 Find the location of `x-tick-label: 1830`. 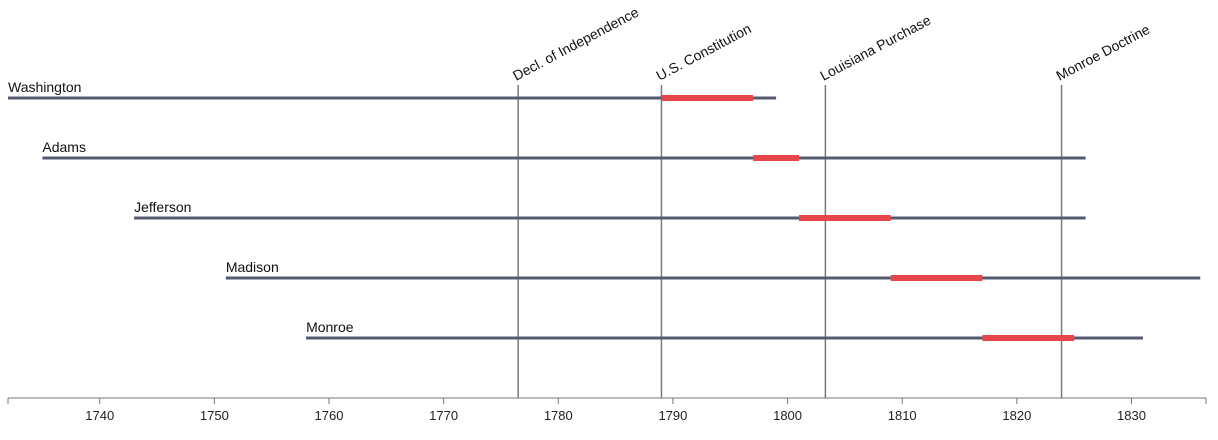

x-tick-label: 1830 is located at coordinates (1131, 415).